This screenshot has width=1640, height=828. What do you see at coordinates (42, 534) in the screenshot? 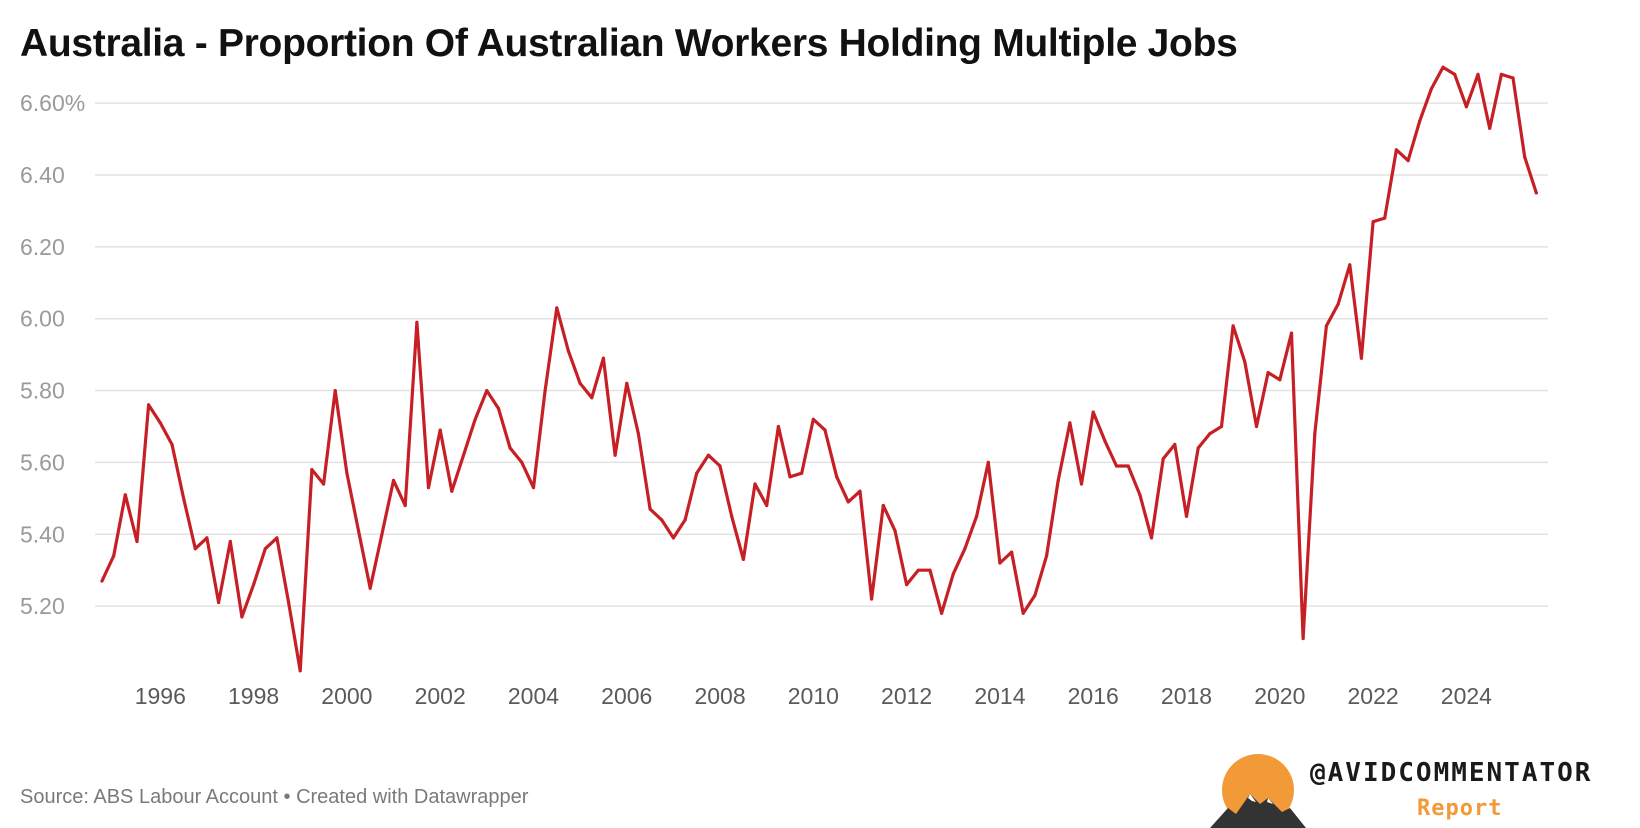
I see `y-tick-label: 5.40` at bounding box center [42, 534].